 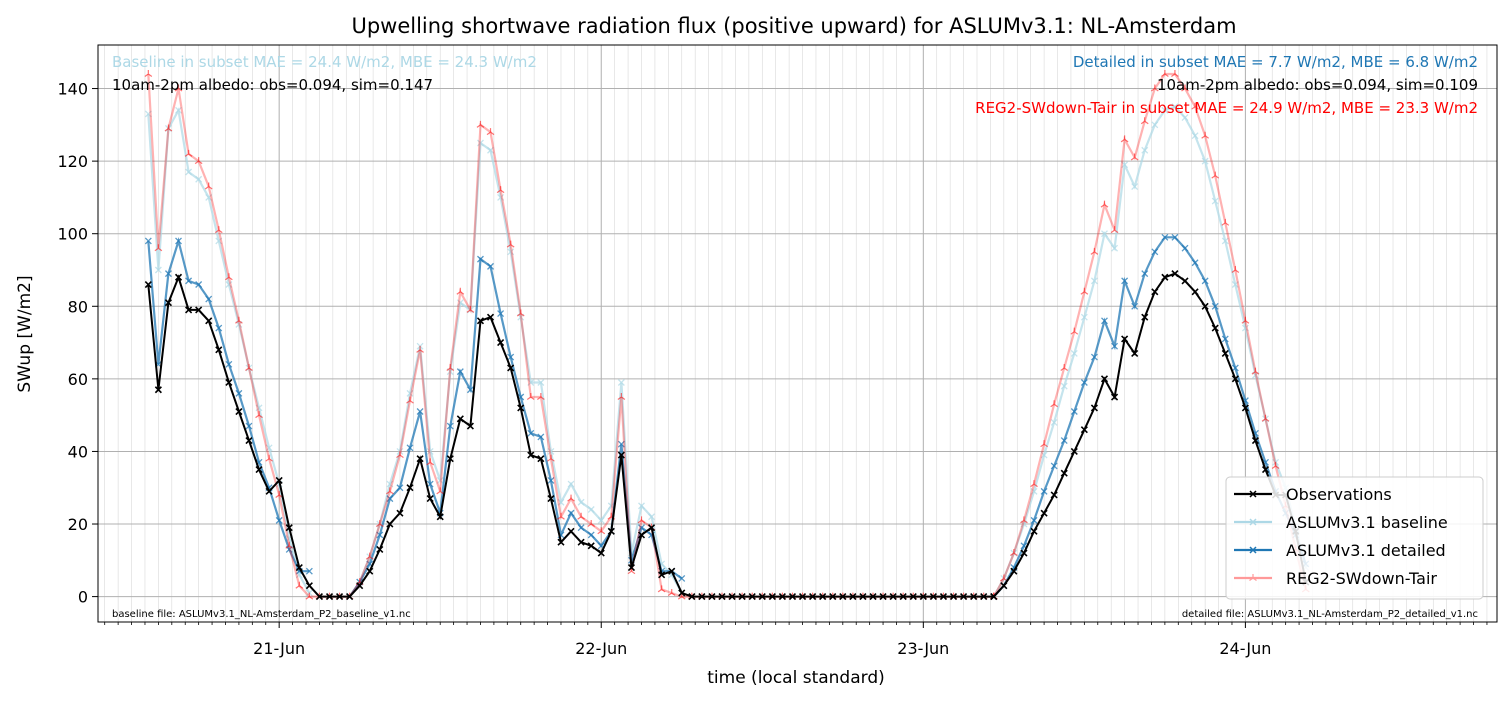 I want to click on y-tick-label: 60, so click(x=78, y=379).